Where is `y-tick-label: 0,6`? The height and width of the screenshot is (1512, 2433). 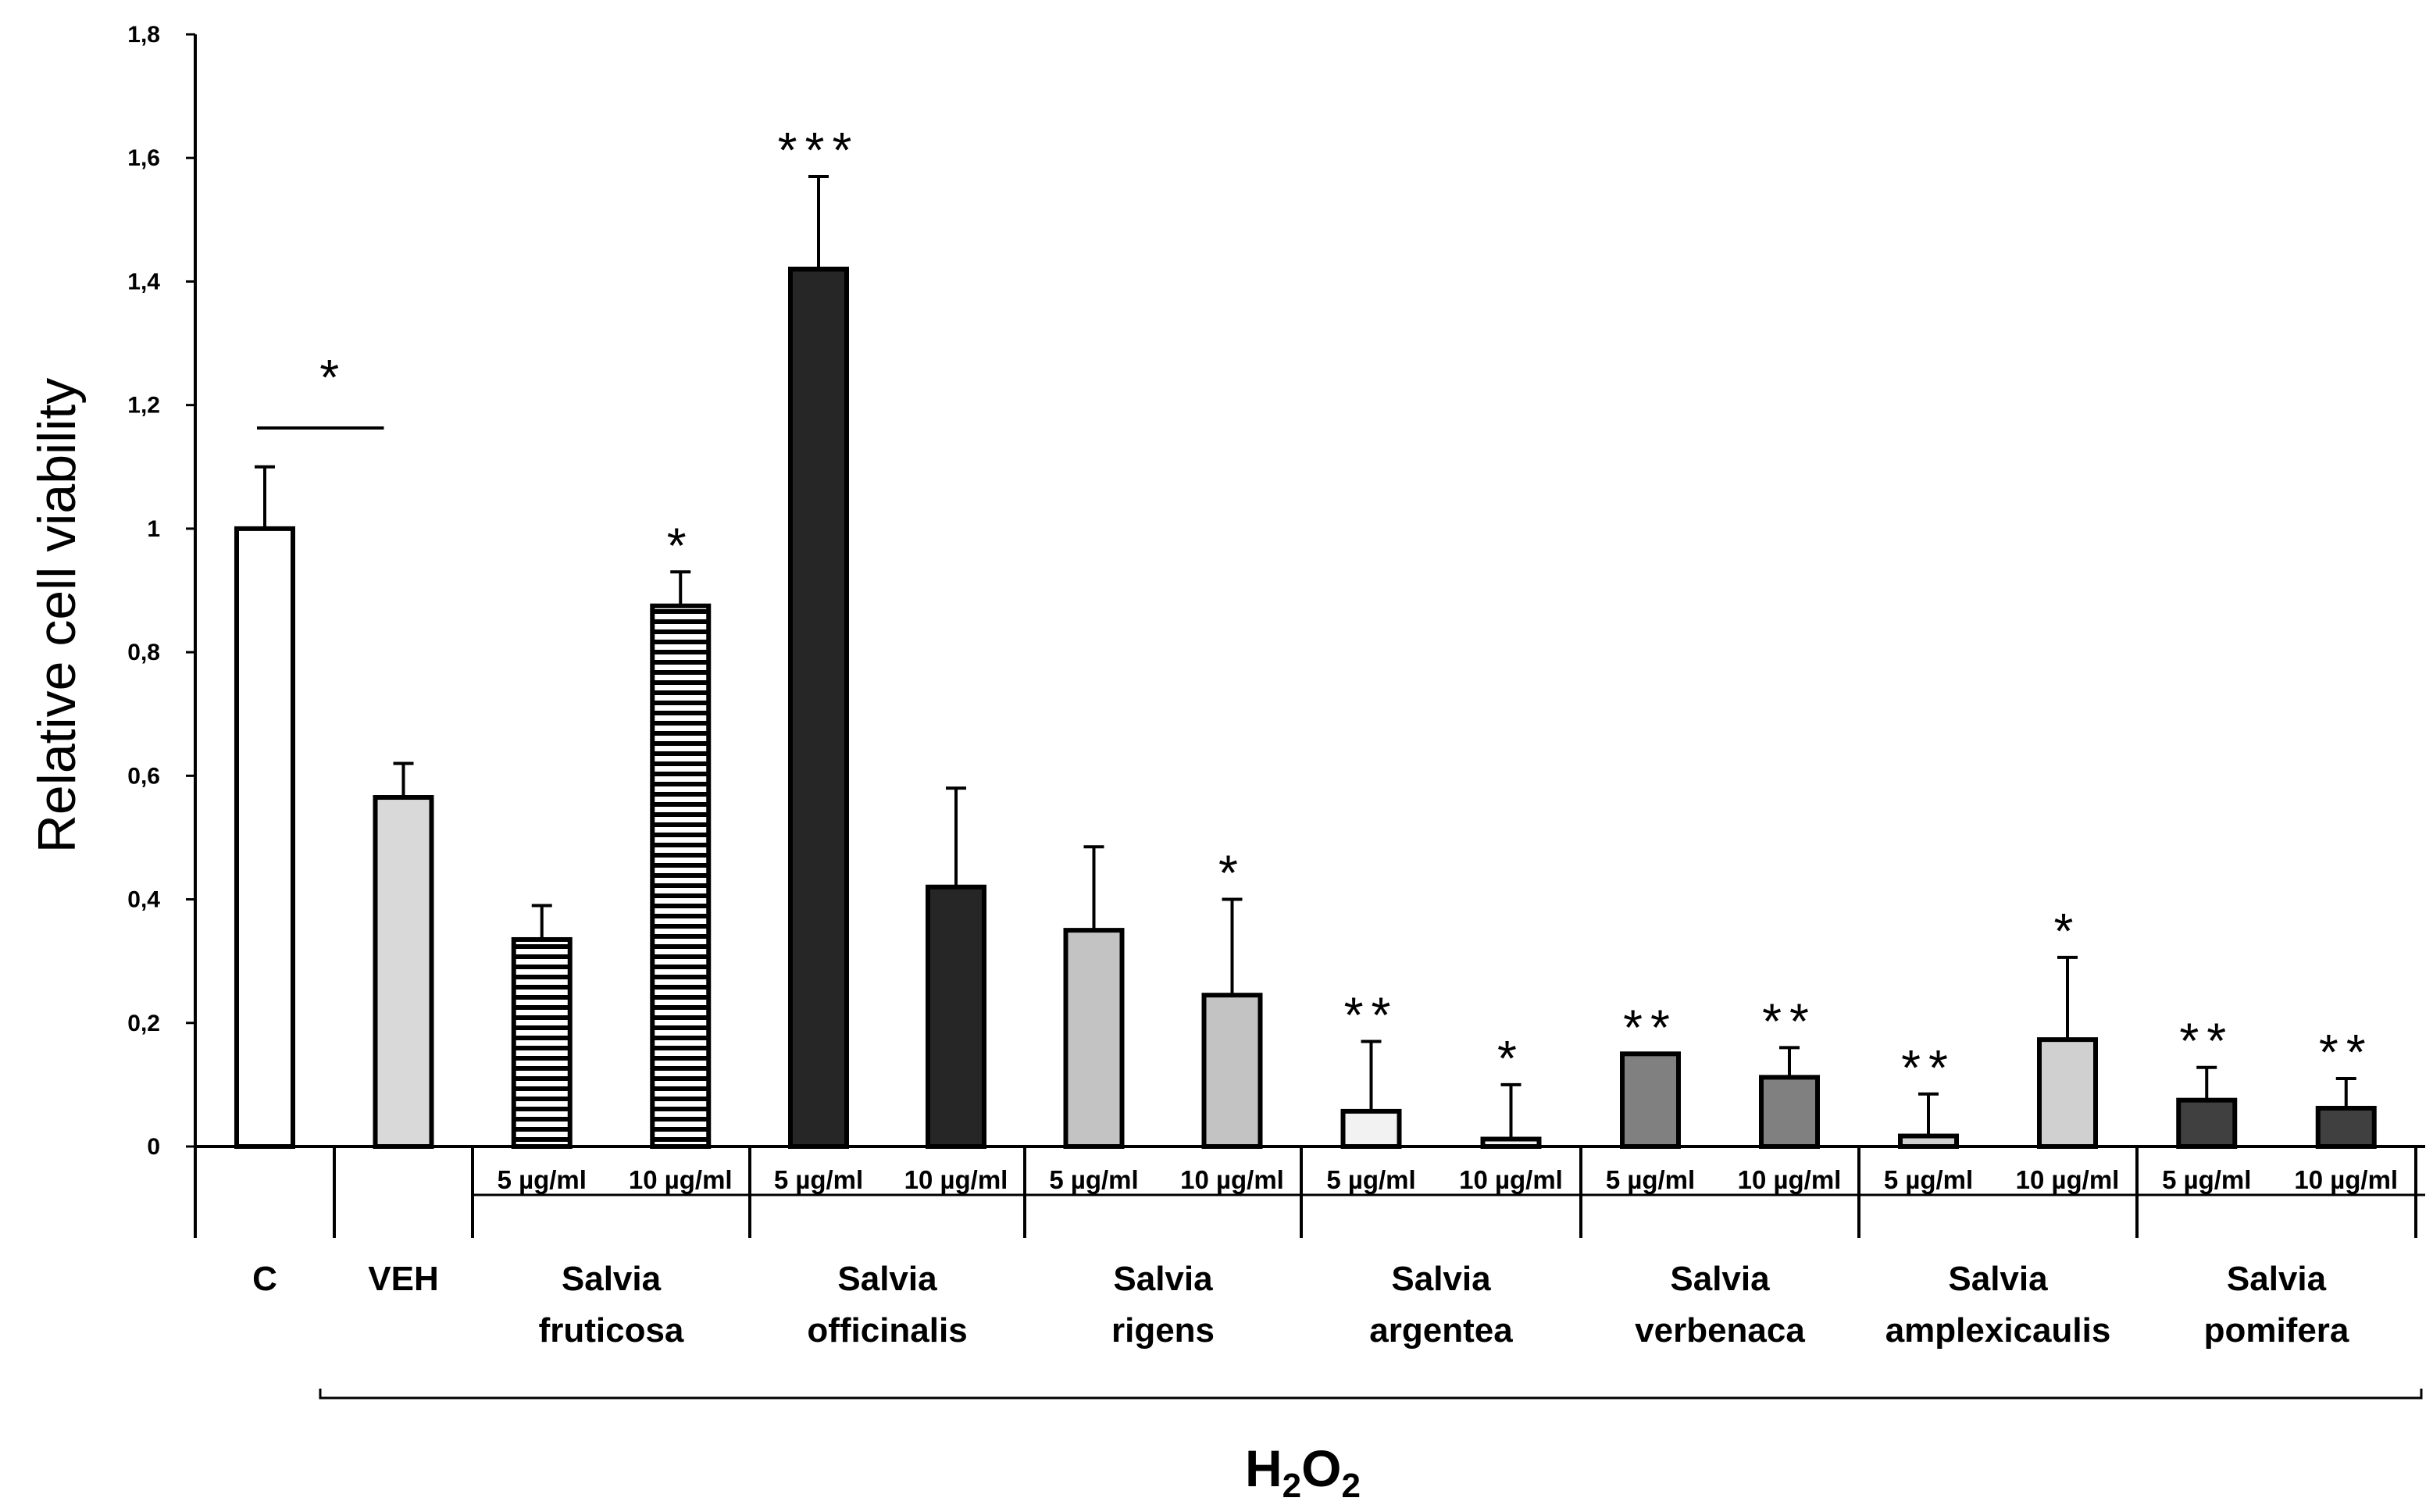
y-tick-label: 0,6 is located at coordinates (143, 776).